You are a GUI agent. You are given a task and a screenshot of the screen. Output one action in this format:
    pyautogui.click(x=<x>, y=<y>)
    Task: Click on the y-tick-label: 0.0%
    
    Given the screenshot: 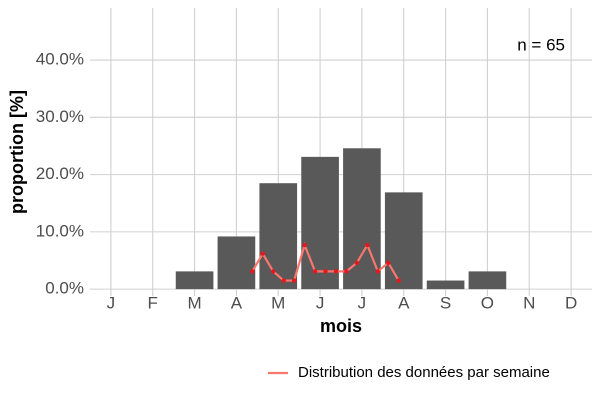 What is the action you would take?
    pyautogui.click(x=64, y=288)
    